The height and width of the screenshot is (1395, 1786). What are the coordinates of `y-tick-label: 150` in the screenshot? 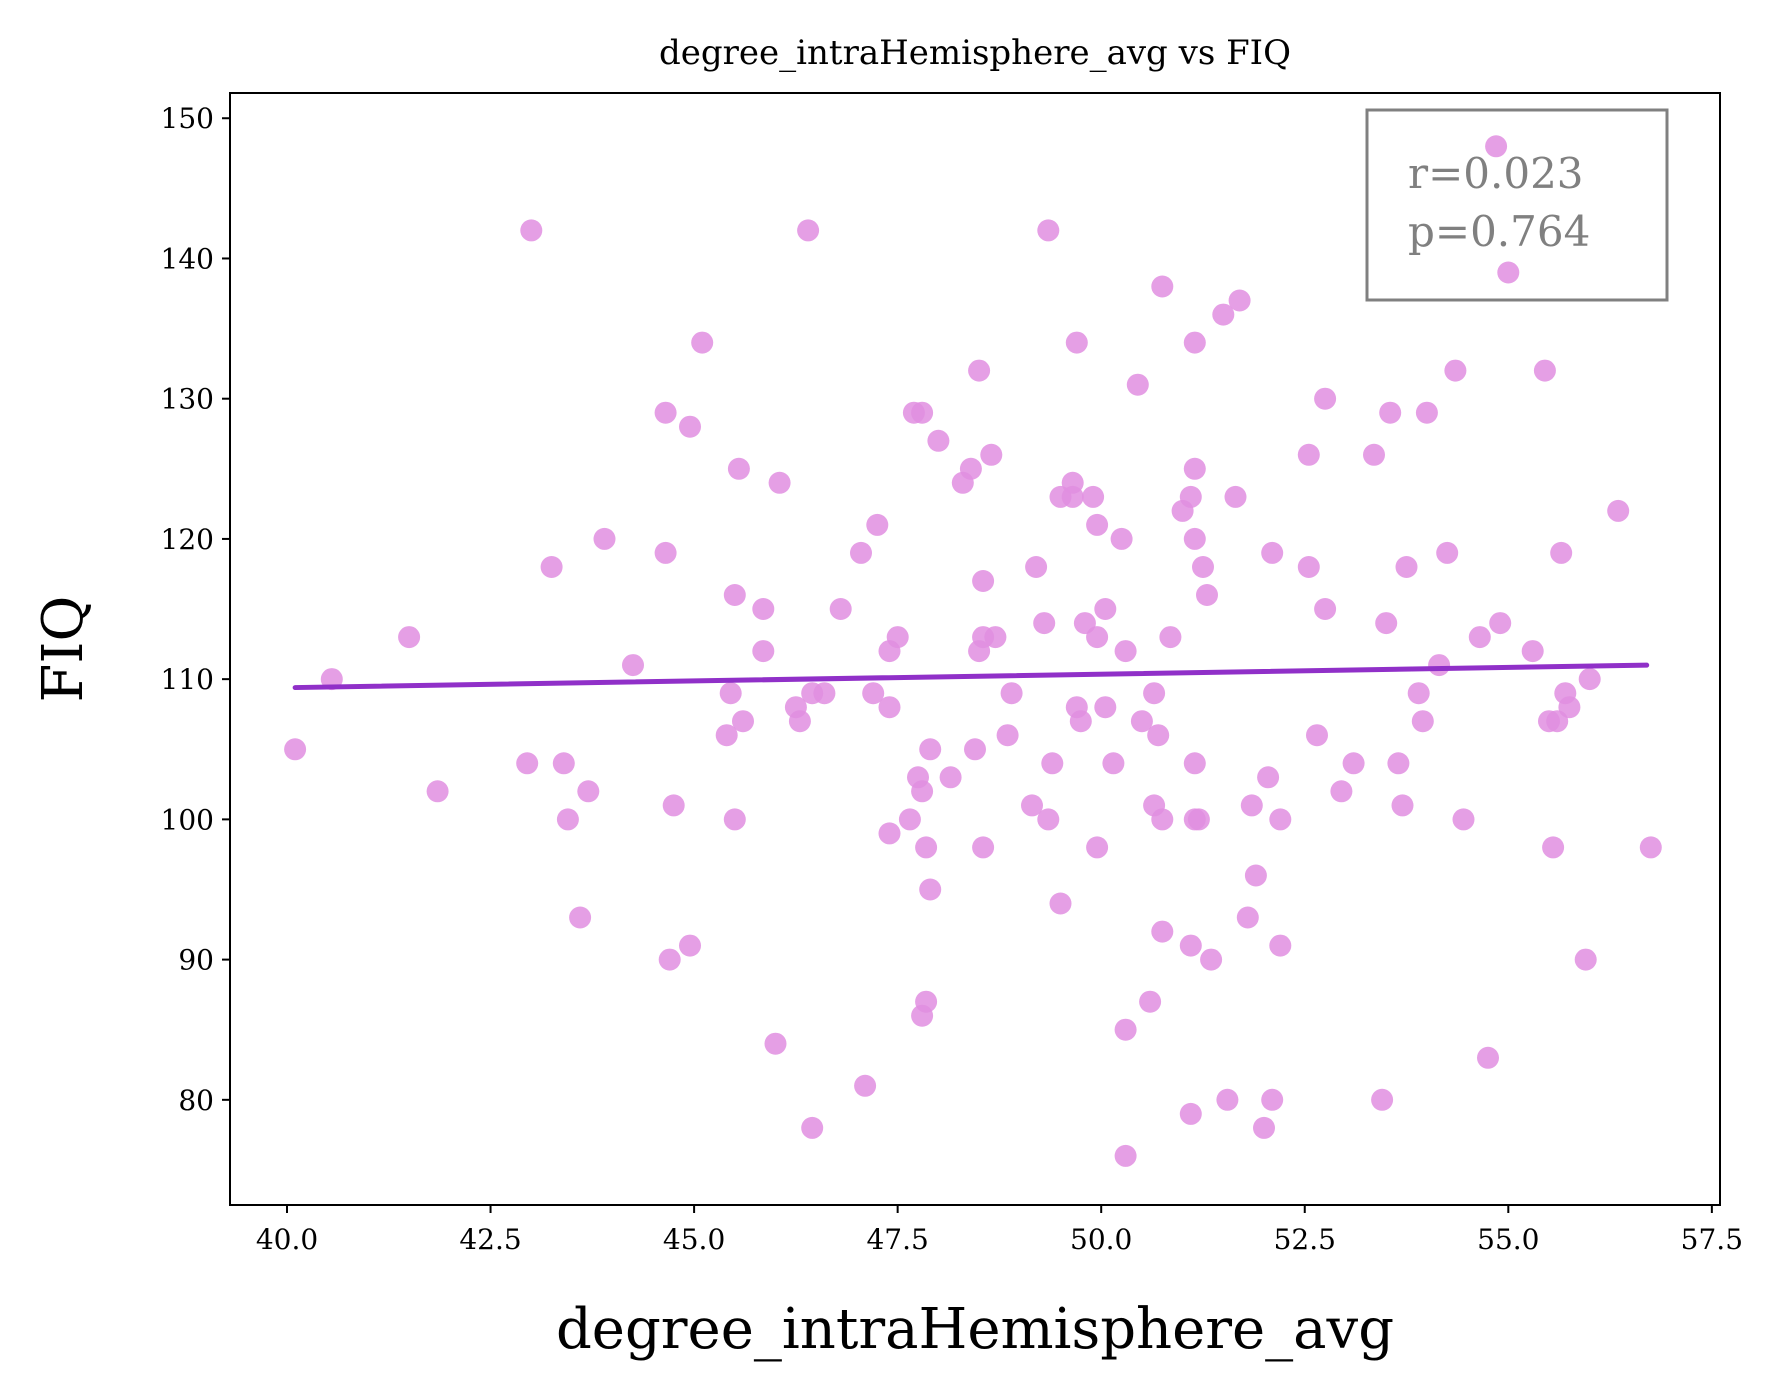 It's located at (187, 118).